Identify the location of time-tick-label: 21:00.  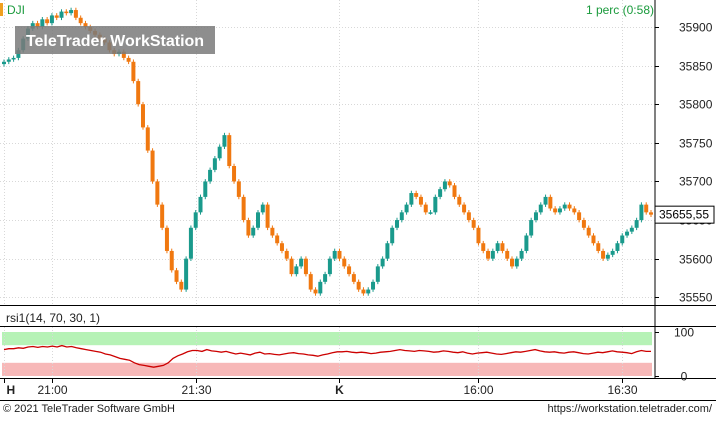
(52, 390).